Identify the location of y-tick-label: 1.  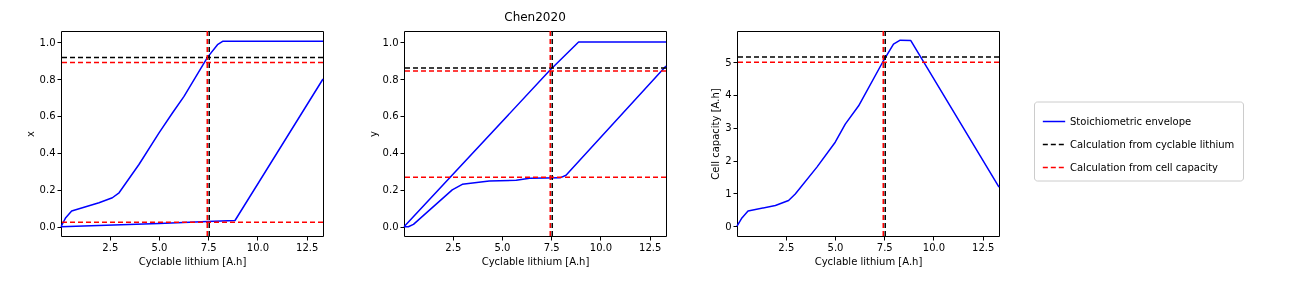
(728, 193).